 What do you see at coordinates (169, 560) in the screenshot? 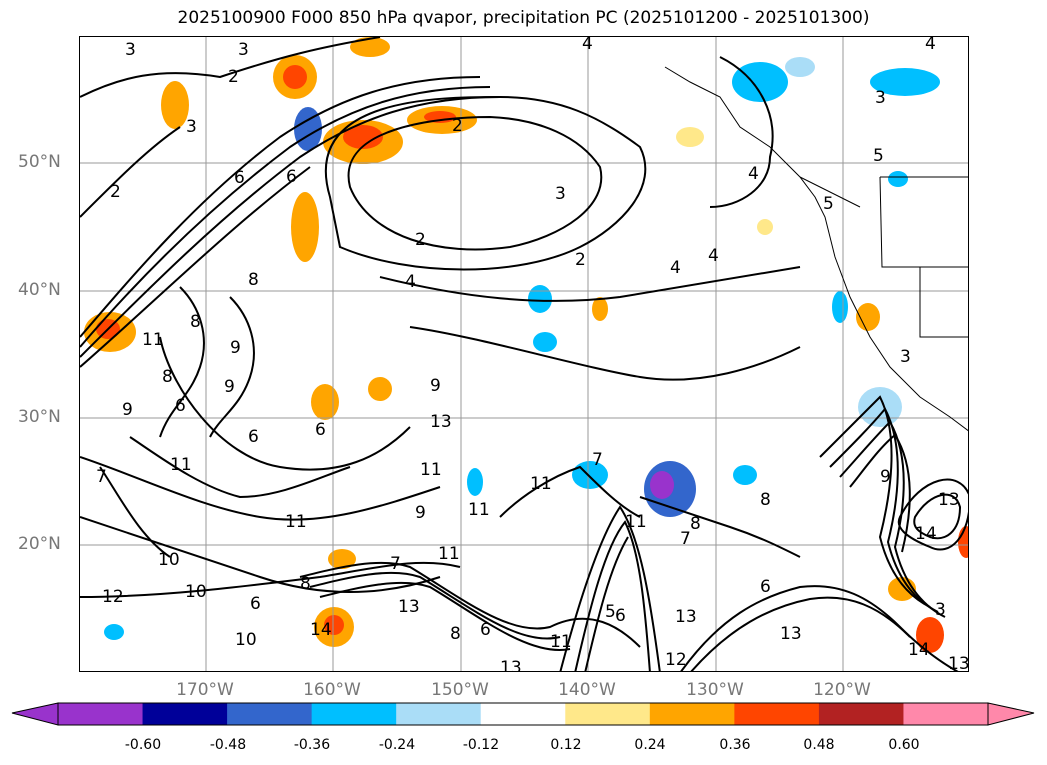
I see `contour-label: 10` at bounding box center [169, 560].